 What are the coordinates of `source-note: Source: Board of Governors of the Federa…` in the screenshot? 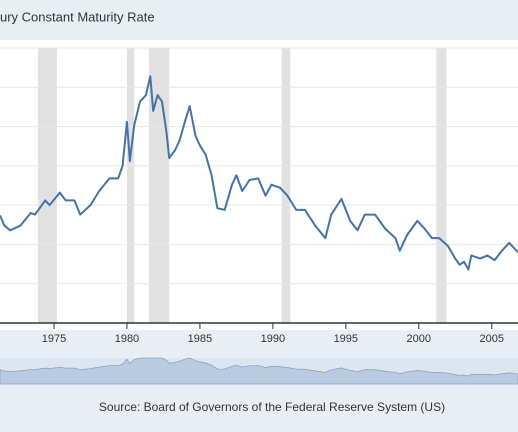 It's located at (272, 407).